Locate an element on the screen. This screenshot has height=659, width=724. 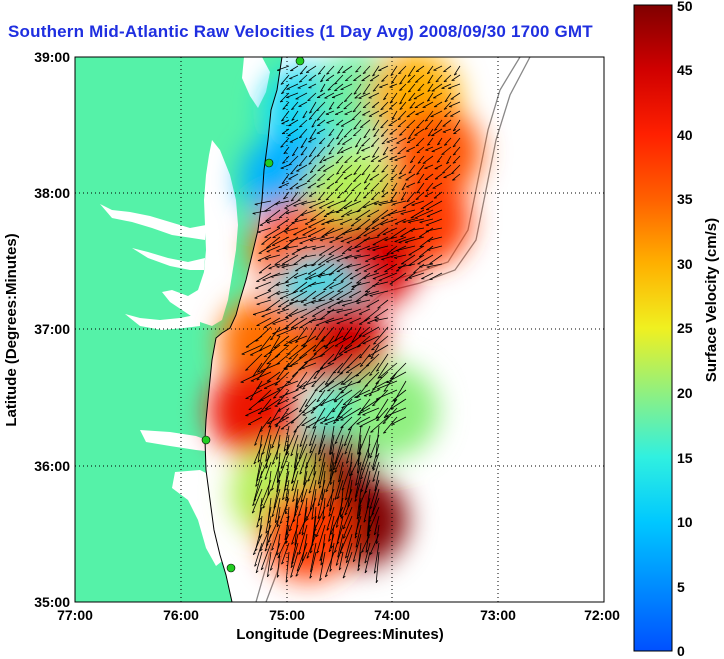
colorbar-tick-label: 10 is located at coordinates (685, 522).